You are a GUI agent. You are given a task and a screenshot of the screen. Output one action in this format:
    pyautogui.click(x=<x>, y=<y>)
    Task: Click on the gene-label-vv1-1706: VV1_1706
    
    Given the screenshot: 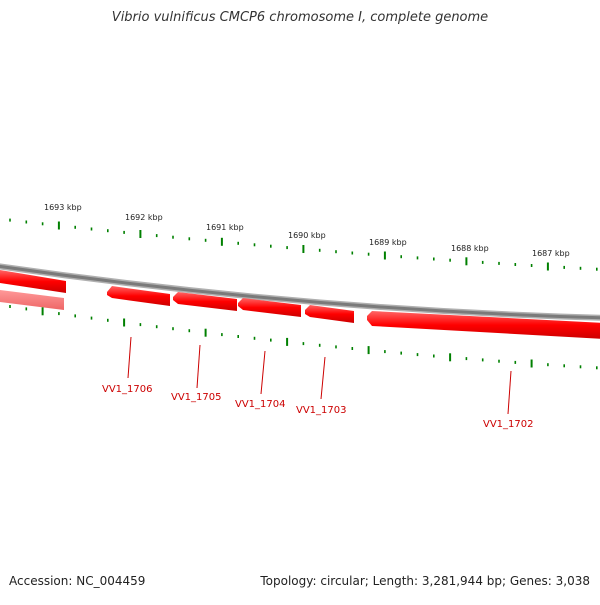 What is the action you would take?
    pyautogui.click(x=127, y=389)
    